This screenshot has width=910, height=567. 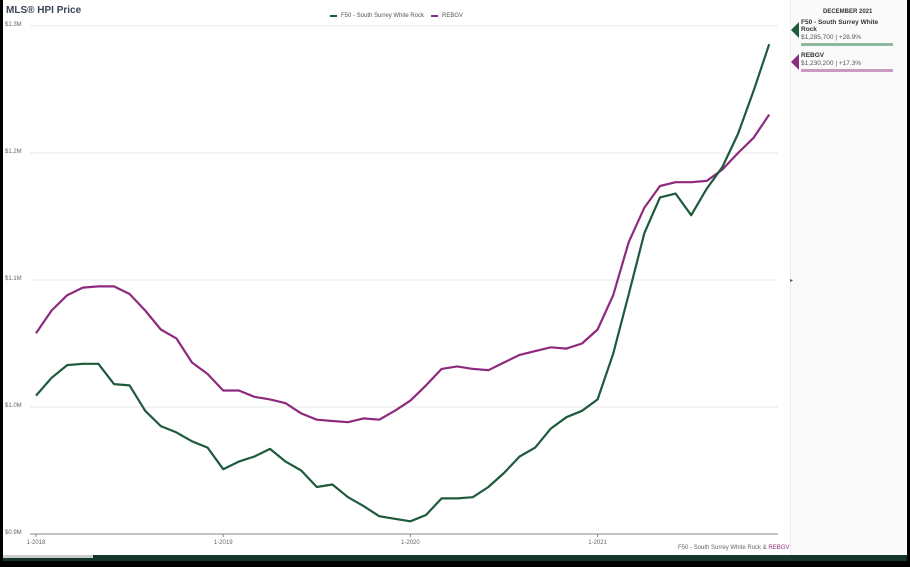 I want to click on footer-highlight: REBGV, so click(x=779, y=548).